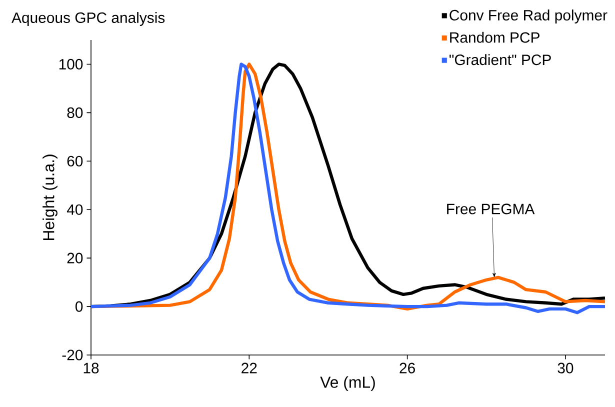 The image size is (615, 407). I want to click on legend-label: Random PCP, so click(495, 37).